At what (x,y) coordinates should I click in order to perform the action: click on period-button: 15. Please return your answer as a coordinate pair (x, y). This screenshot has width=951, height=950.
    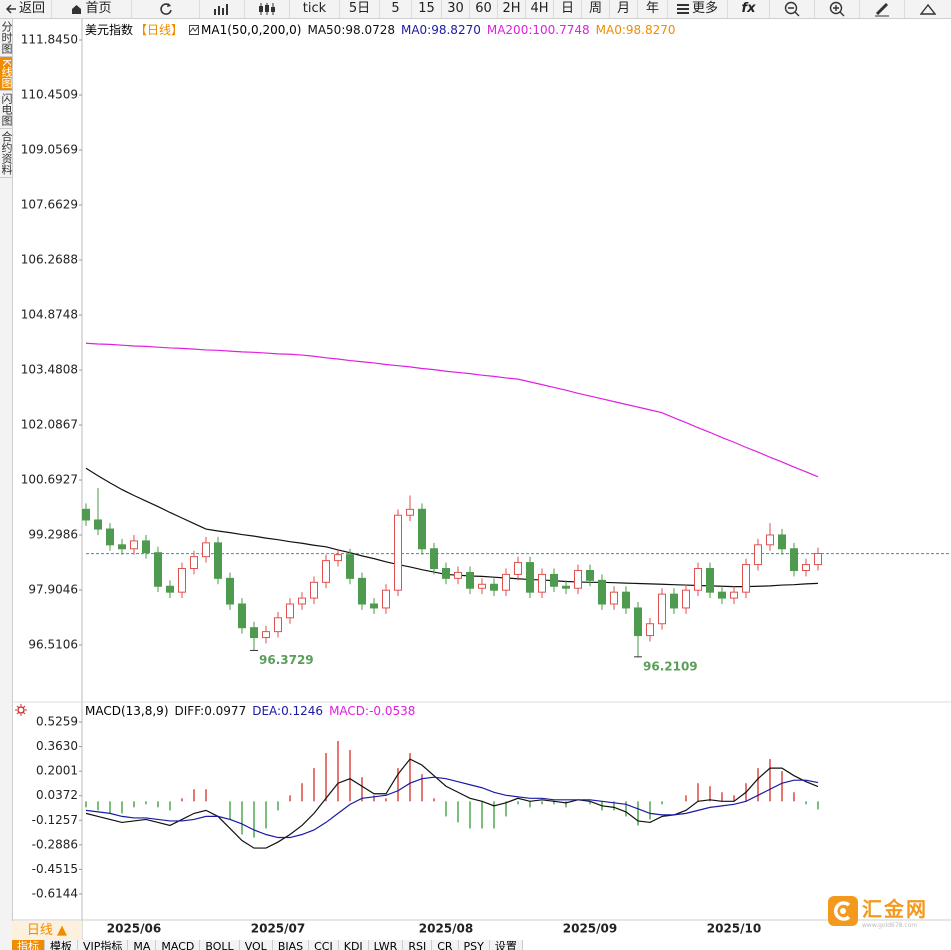
    Looking at the image, I should click on (427, 9).